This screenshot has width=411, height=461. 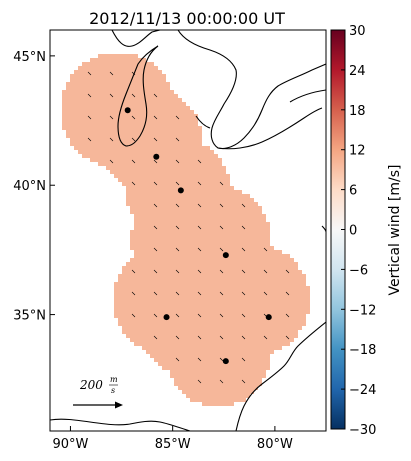 What do you see at coordinates (353, 191) in the screenshot?
I see `colorbar-tick-label: 6` at bounding box center [353, 191].